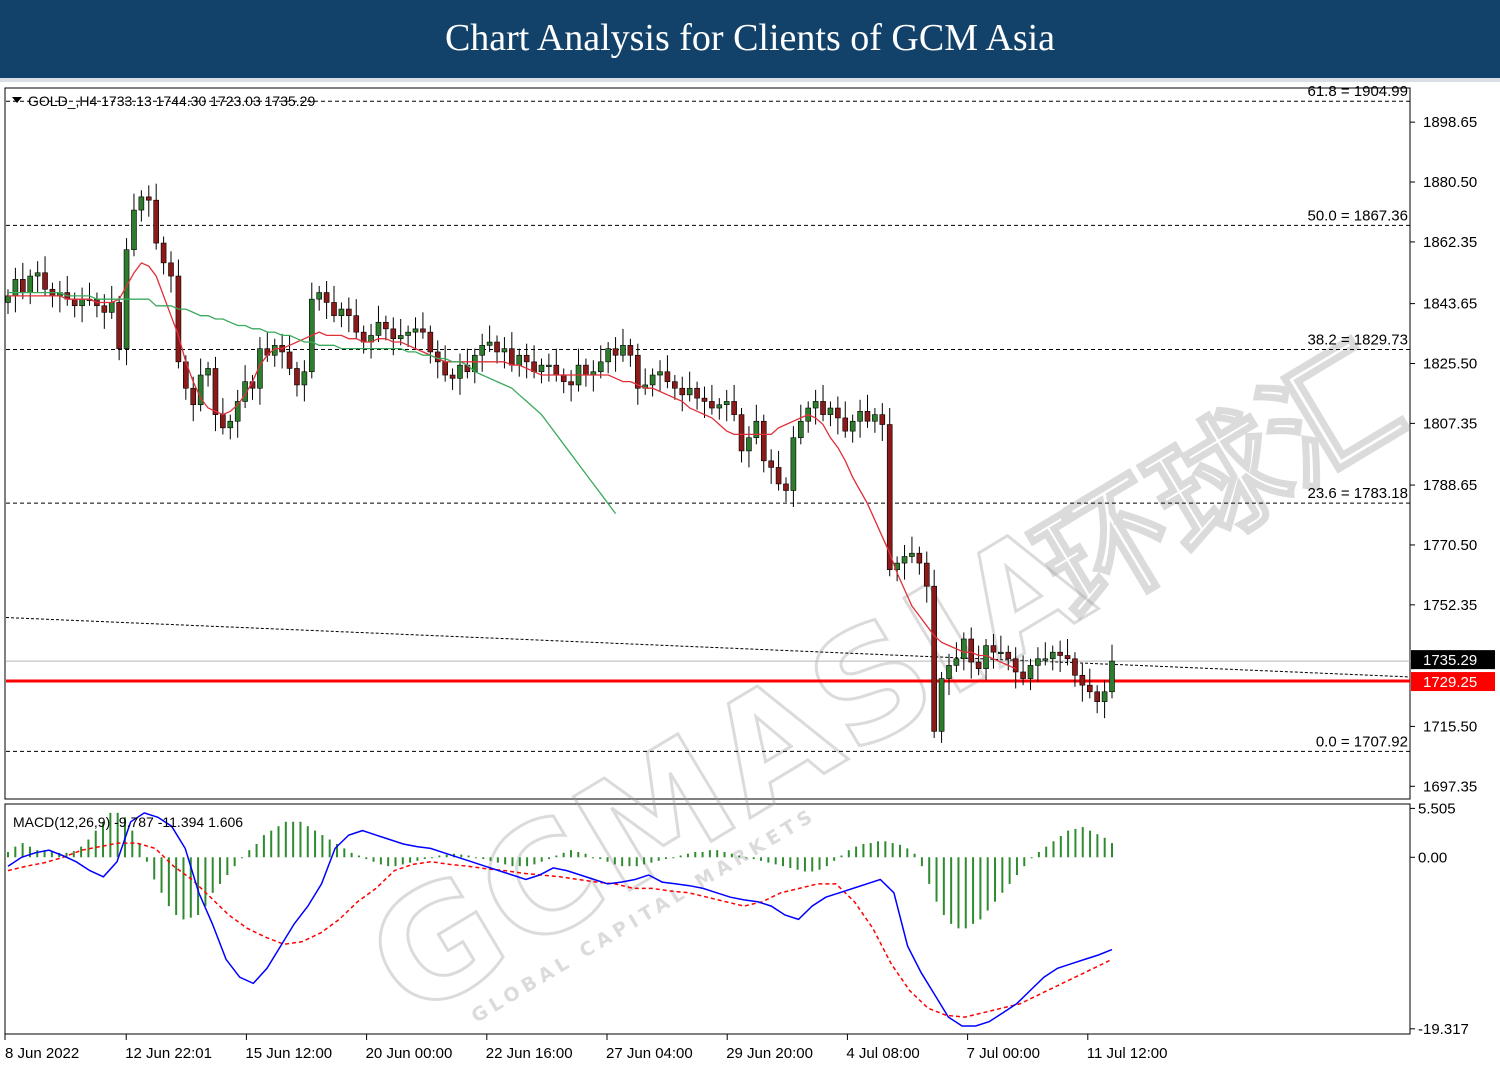  I want to click on time-tick-label: 20 Jun 00:00, so click(409, 1053).